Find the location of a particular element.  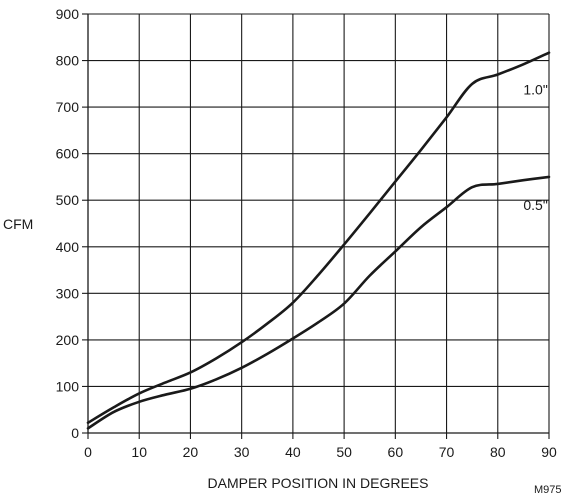

x-tick-label: 20 is located at coordinates (191, 452).